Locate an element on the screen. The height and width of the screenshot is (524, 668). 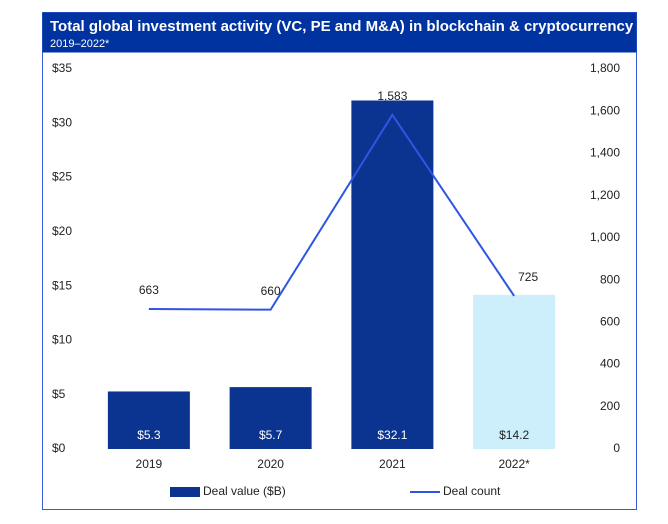
chart-subtitle: 2019–2022* is located at coordinates (80, 44).